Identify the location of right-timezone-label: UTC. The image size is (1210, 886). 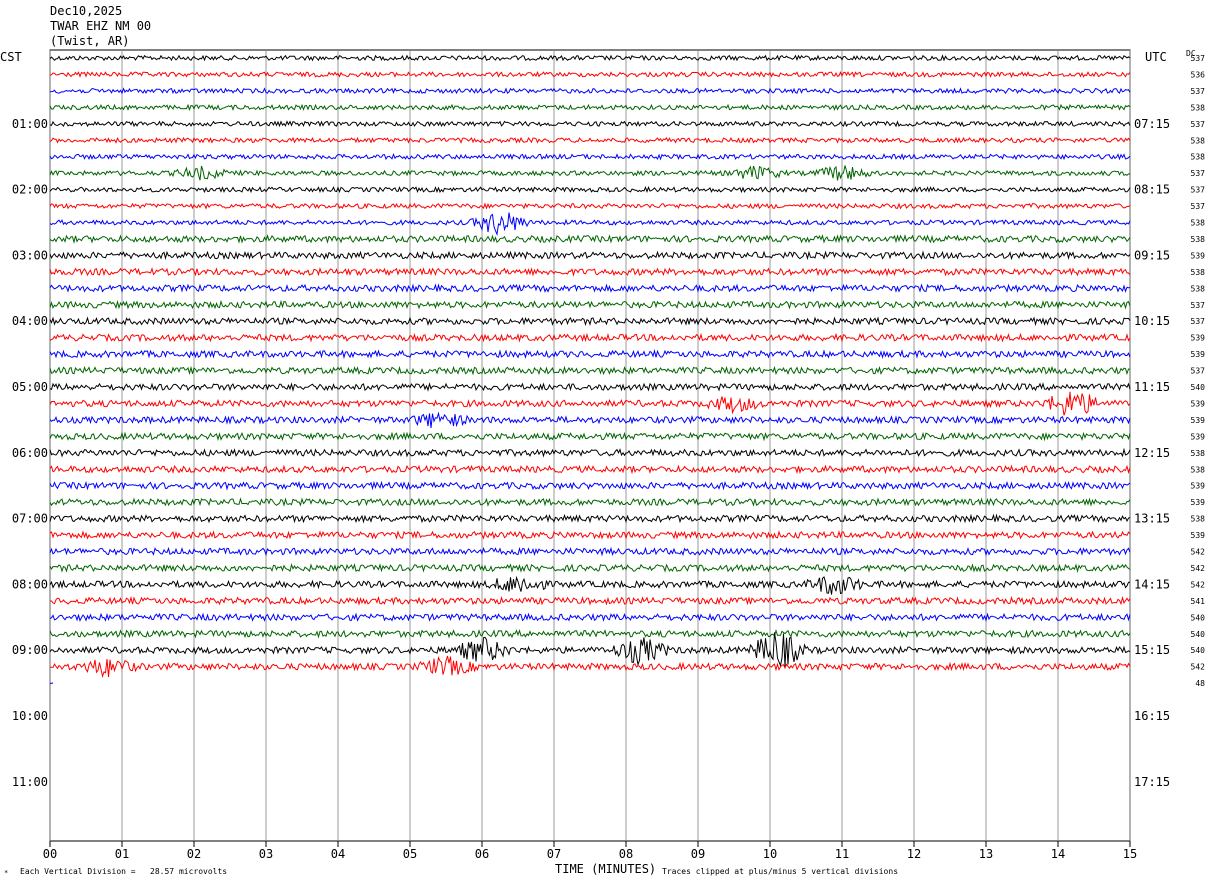
(1156, 57).